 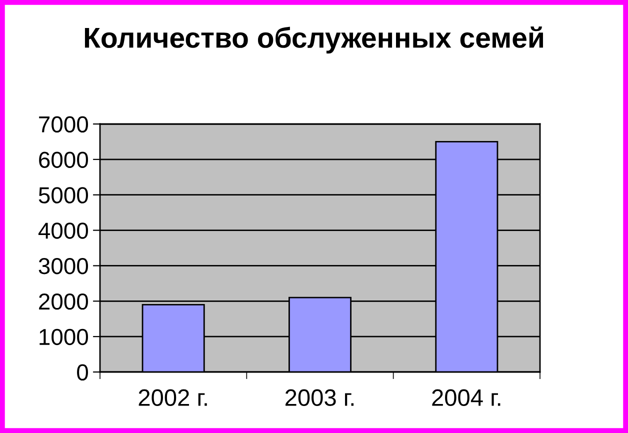 What do you see at coordinates (63, 266) in the screenshot?
I see `y-tick-label: 3000` at bounding box center [63, 266].